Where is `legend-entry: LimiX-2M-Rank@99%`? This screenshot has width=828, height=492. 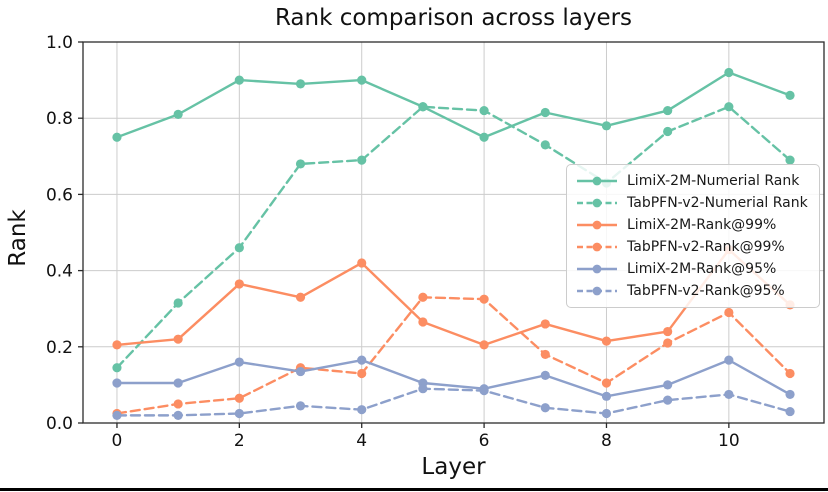
legend-entry: LimiX-2M-Rank@99% is located at coordinates (693, 225).